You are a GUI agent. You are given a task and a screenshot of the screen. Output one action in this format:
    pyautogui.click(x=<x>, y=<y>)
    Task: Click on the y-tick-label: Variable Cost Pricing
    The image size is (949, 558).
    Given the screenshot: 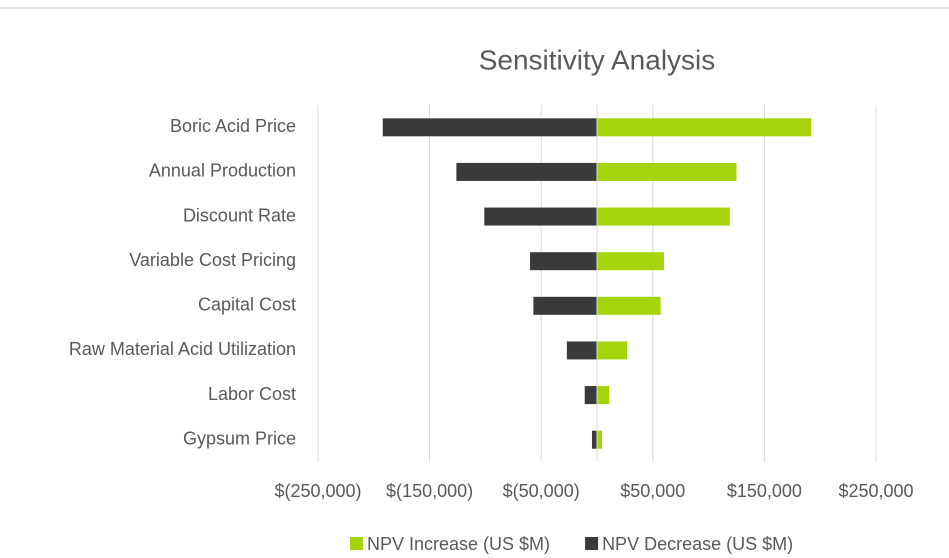 What is the action you would take?
    pyautogui.click(x=212, y=260)
    